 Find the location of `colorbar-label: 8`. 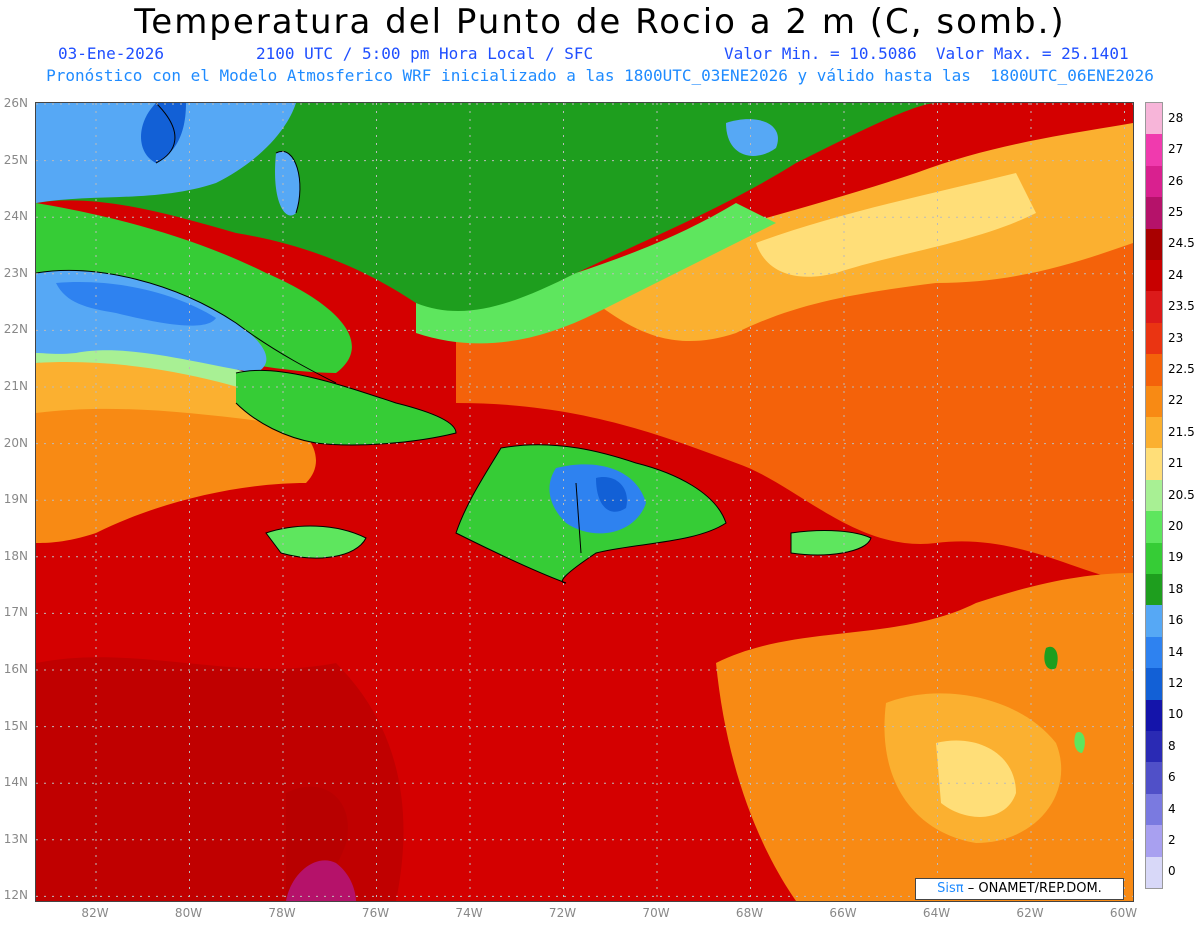

colorbar-label: 8 is located at coordinates (1172, 745).